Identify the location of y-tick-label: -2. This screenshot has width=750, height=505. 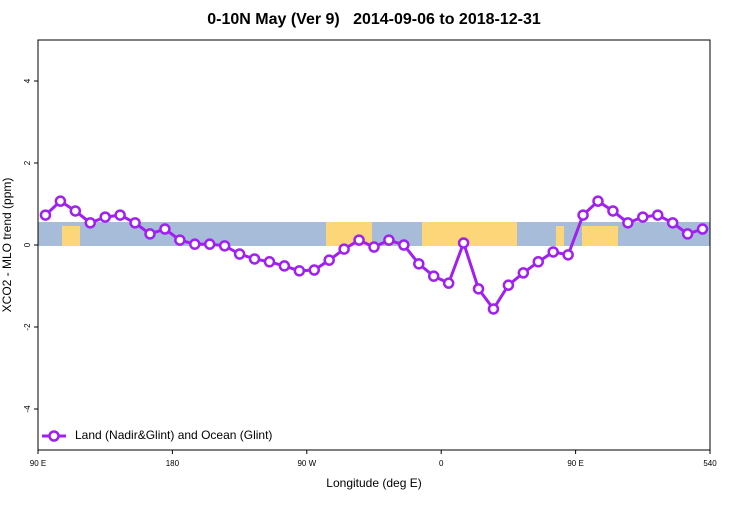
(27, 327).